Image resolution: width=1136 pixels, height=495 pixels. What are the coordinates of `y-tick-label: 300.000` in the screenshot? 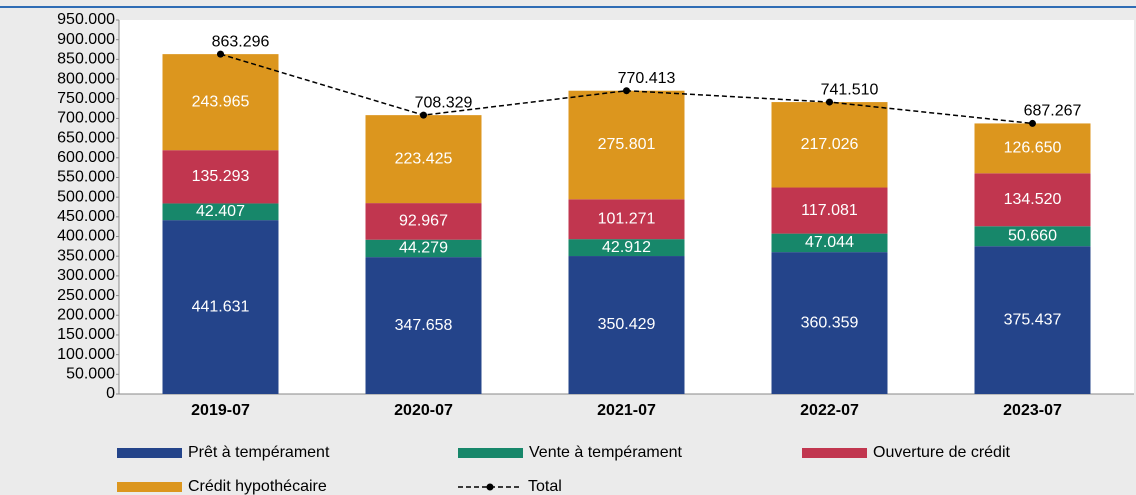 It's located at (86, 275).